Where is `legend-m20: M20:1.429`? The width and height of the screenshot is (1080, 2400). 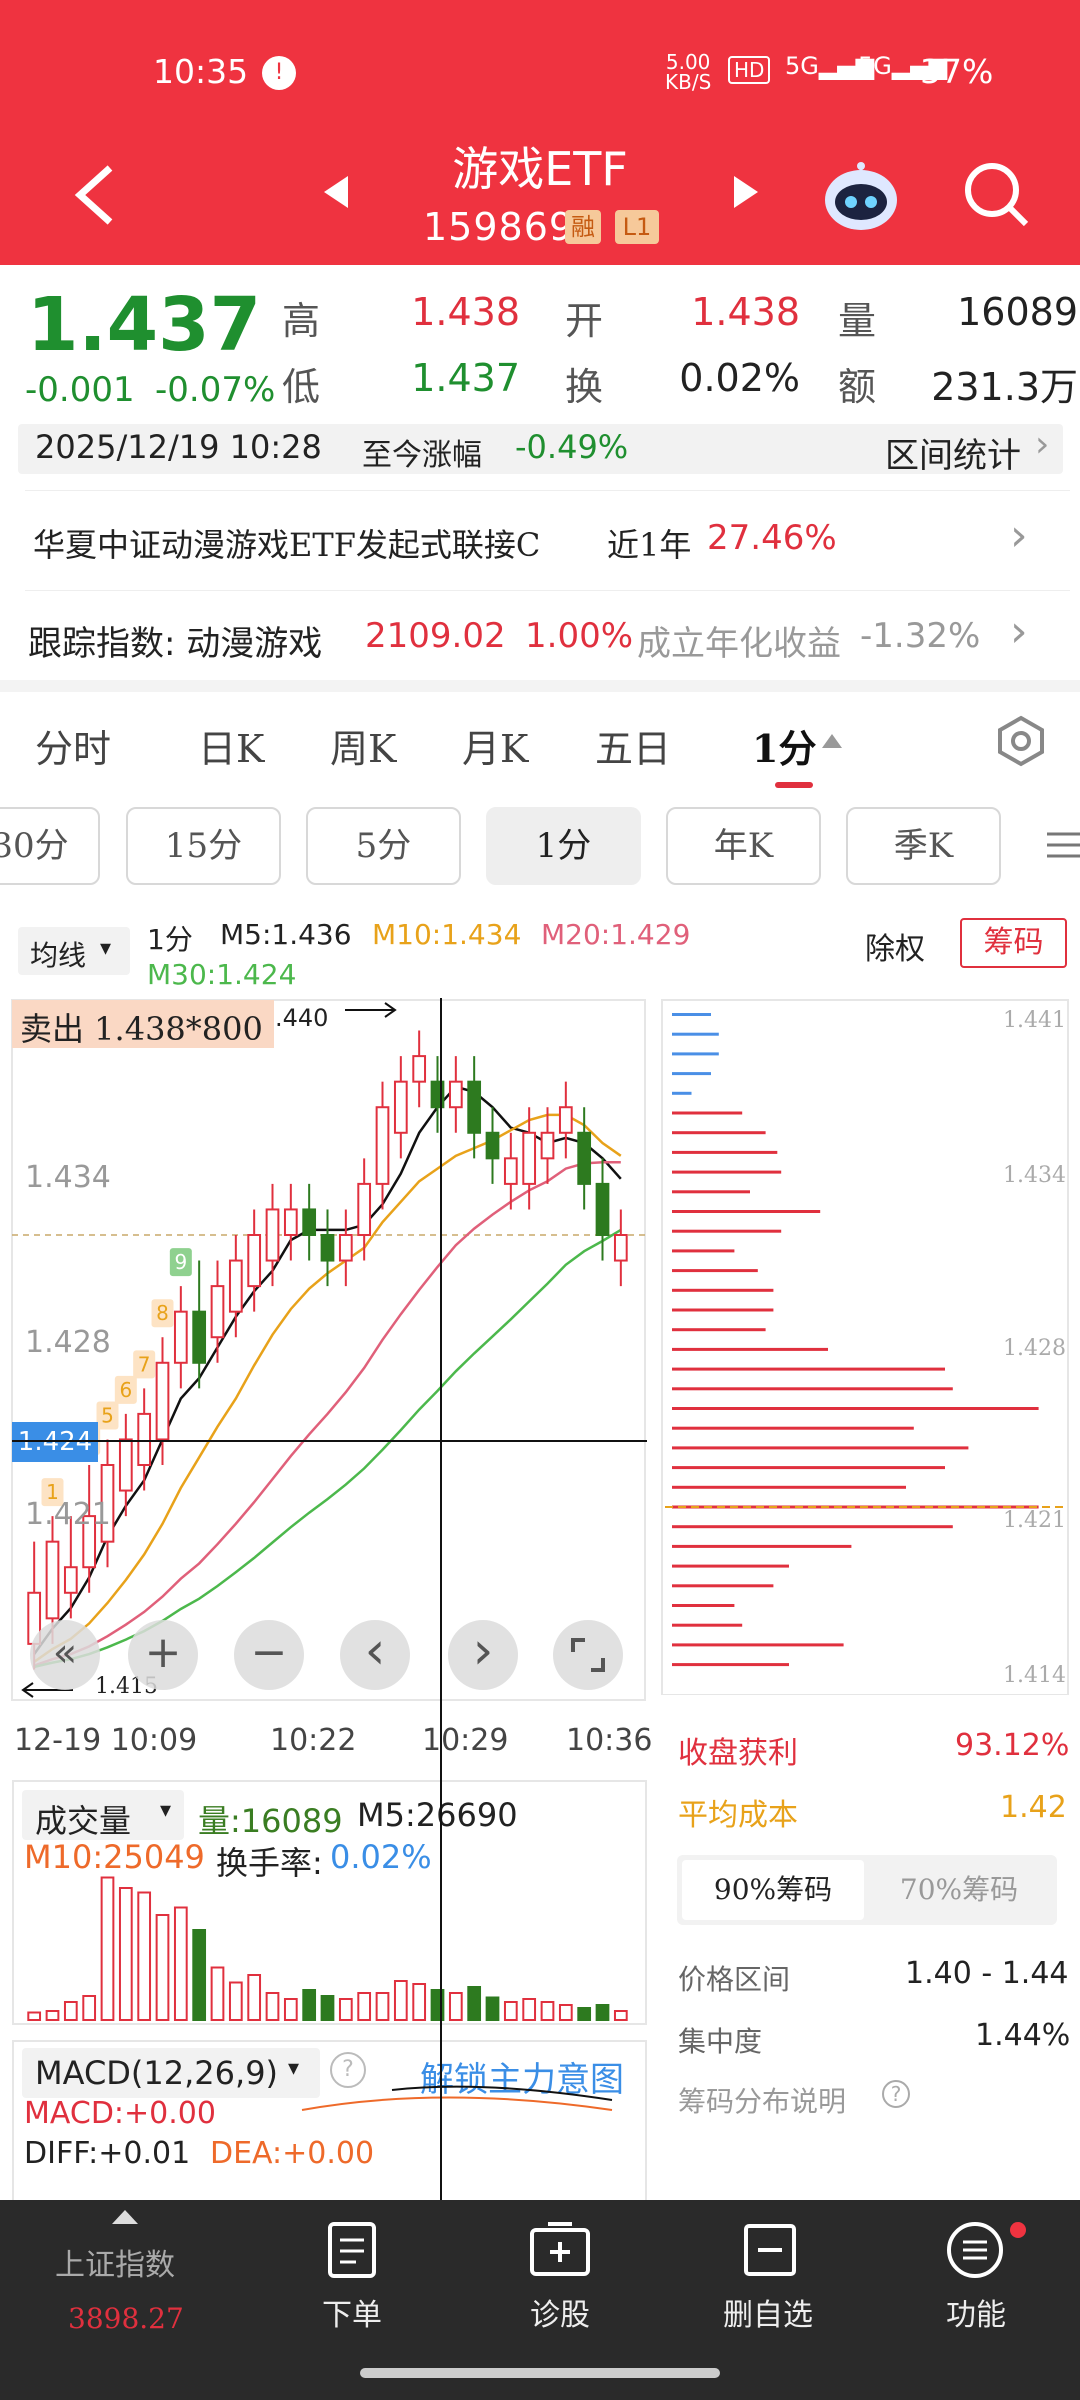 legend-m20: M20:1.429 is located at coordinates (616, 934).